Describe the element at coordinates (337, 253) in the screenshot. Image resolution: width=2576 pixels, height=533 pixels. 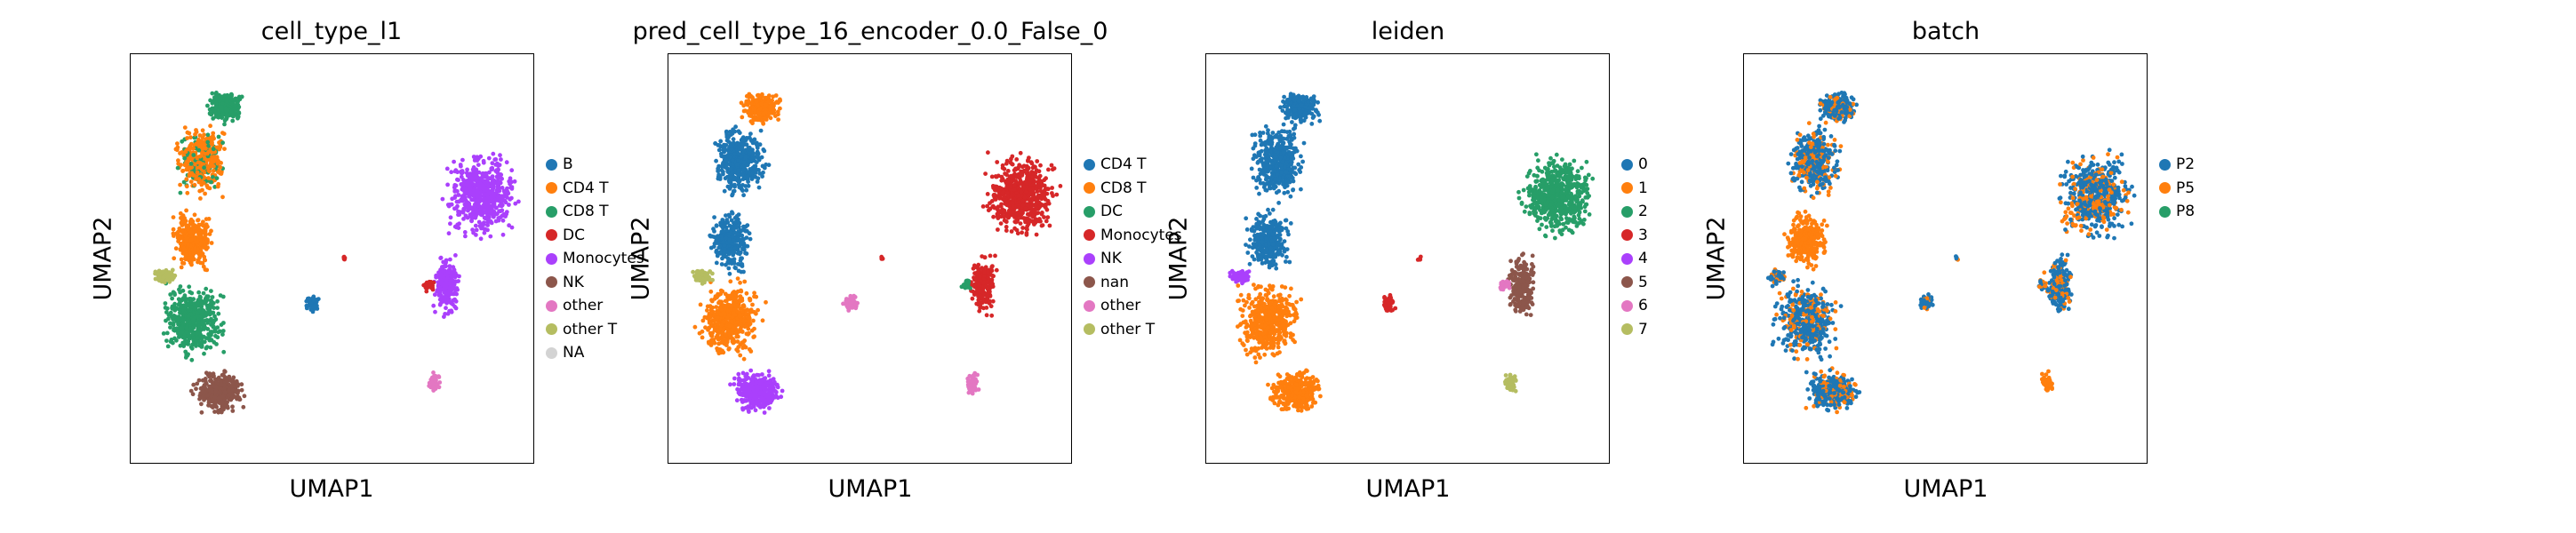
I see `scatter-svg` at that location.